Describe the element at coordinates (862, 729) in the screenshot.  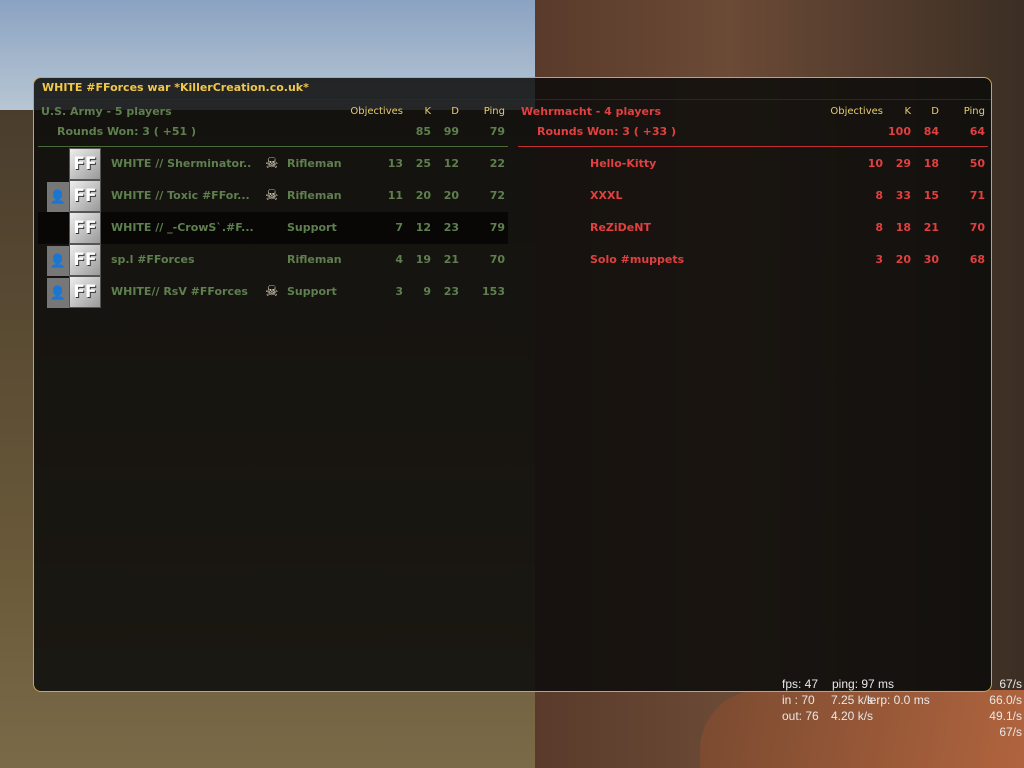
I see `player-arm` at that location.